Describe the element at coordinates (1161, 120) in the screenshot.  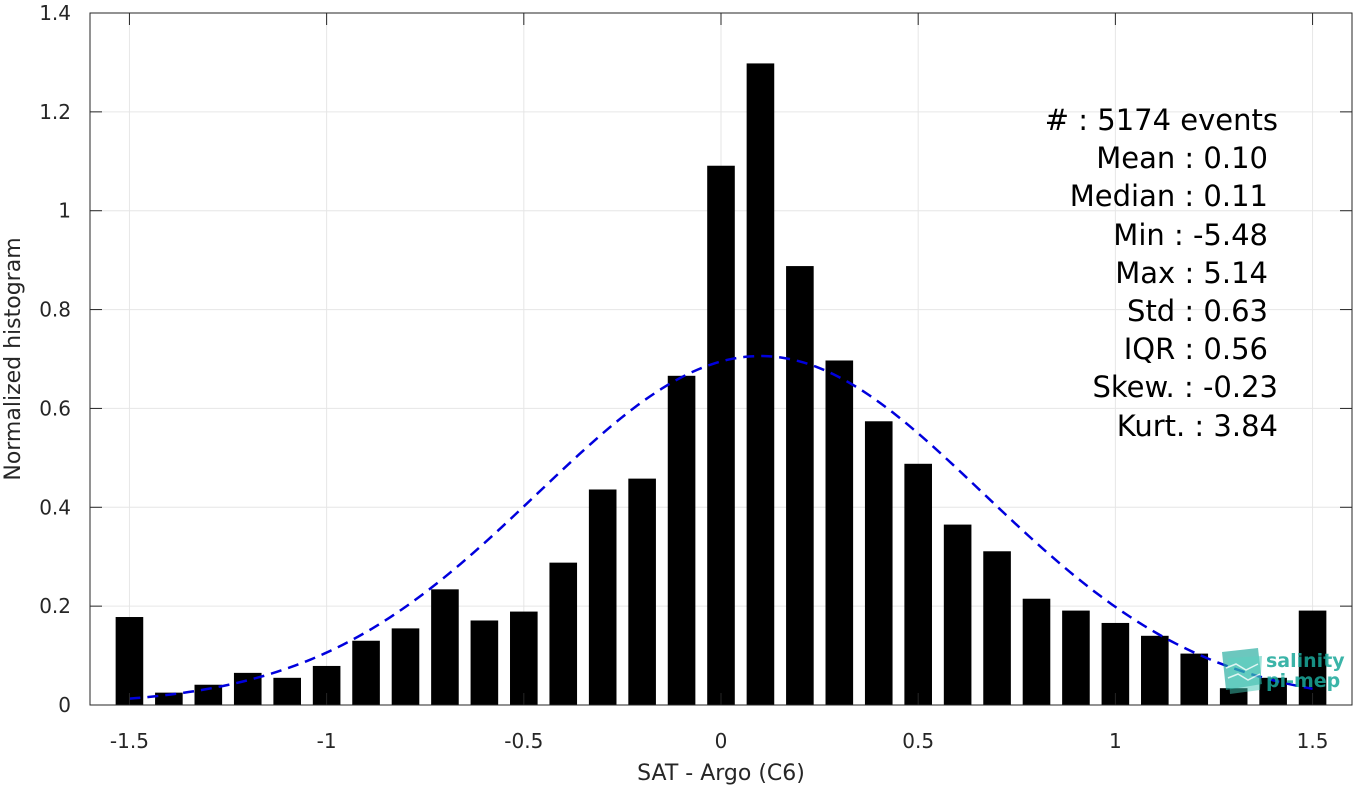
I see `stat-count: # : 5174 events` at that location.